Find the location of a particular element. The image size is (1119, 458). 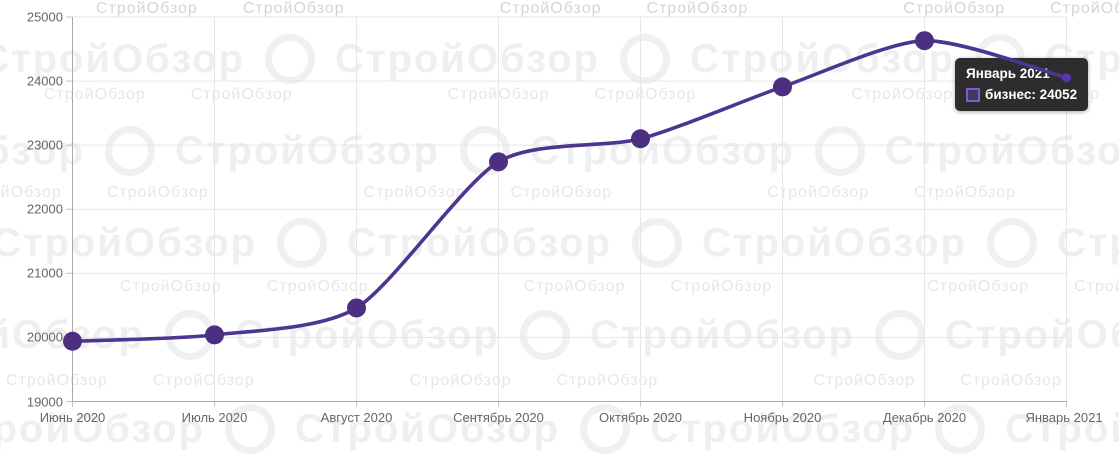

y-axis-label: 21000 is located at coordinates (44, 273).